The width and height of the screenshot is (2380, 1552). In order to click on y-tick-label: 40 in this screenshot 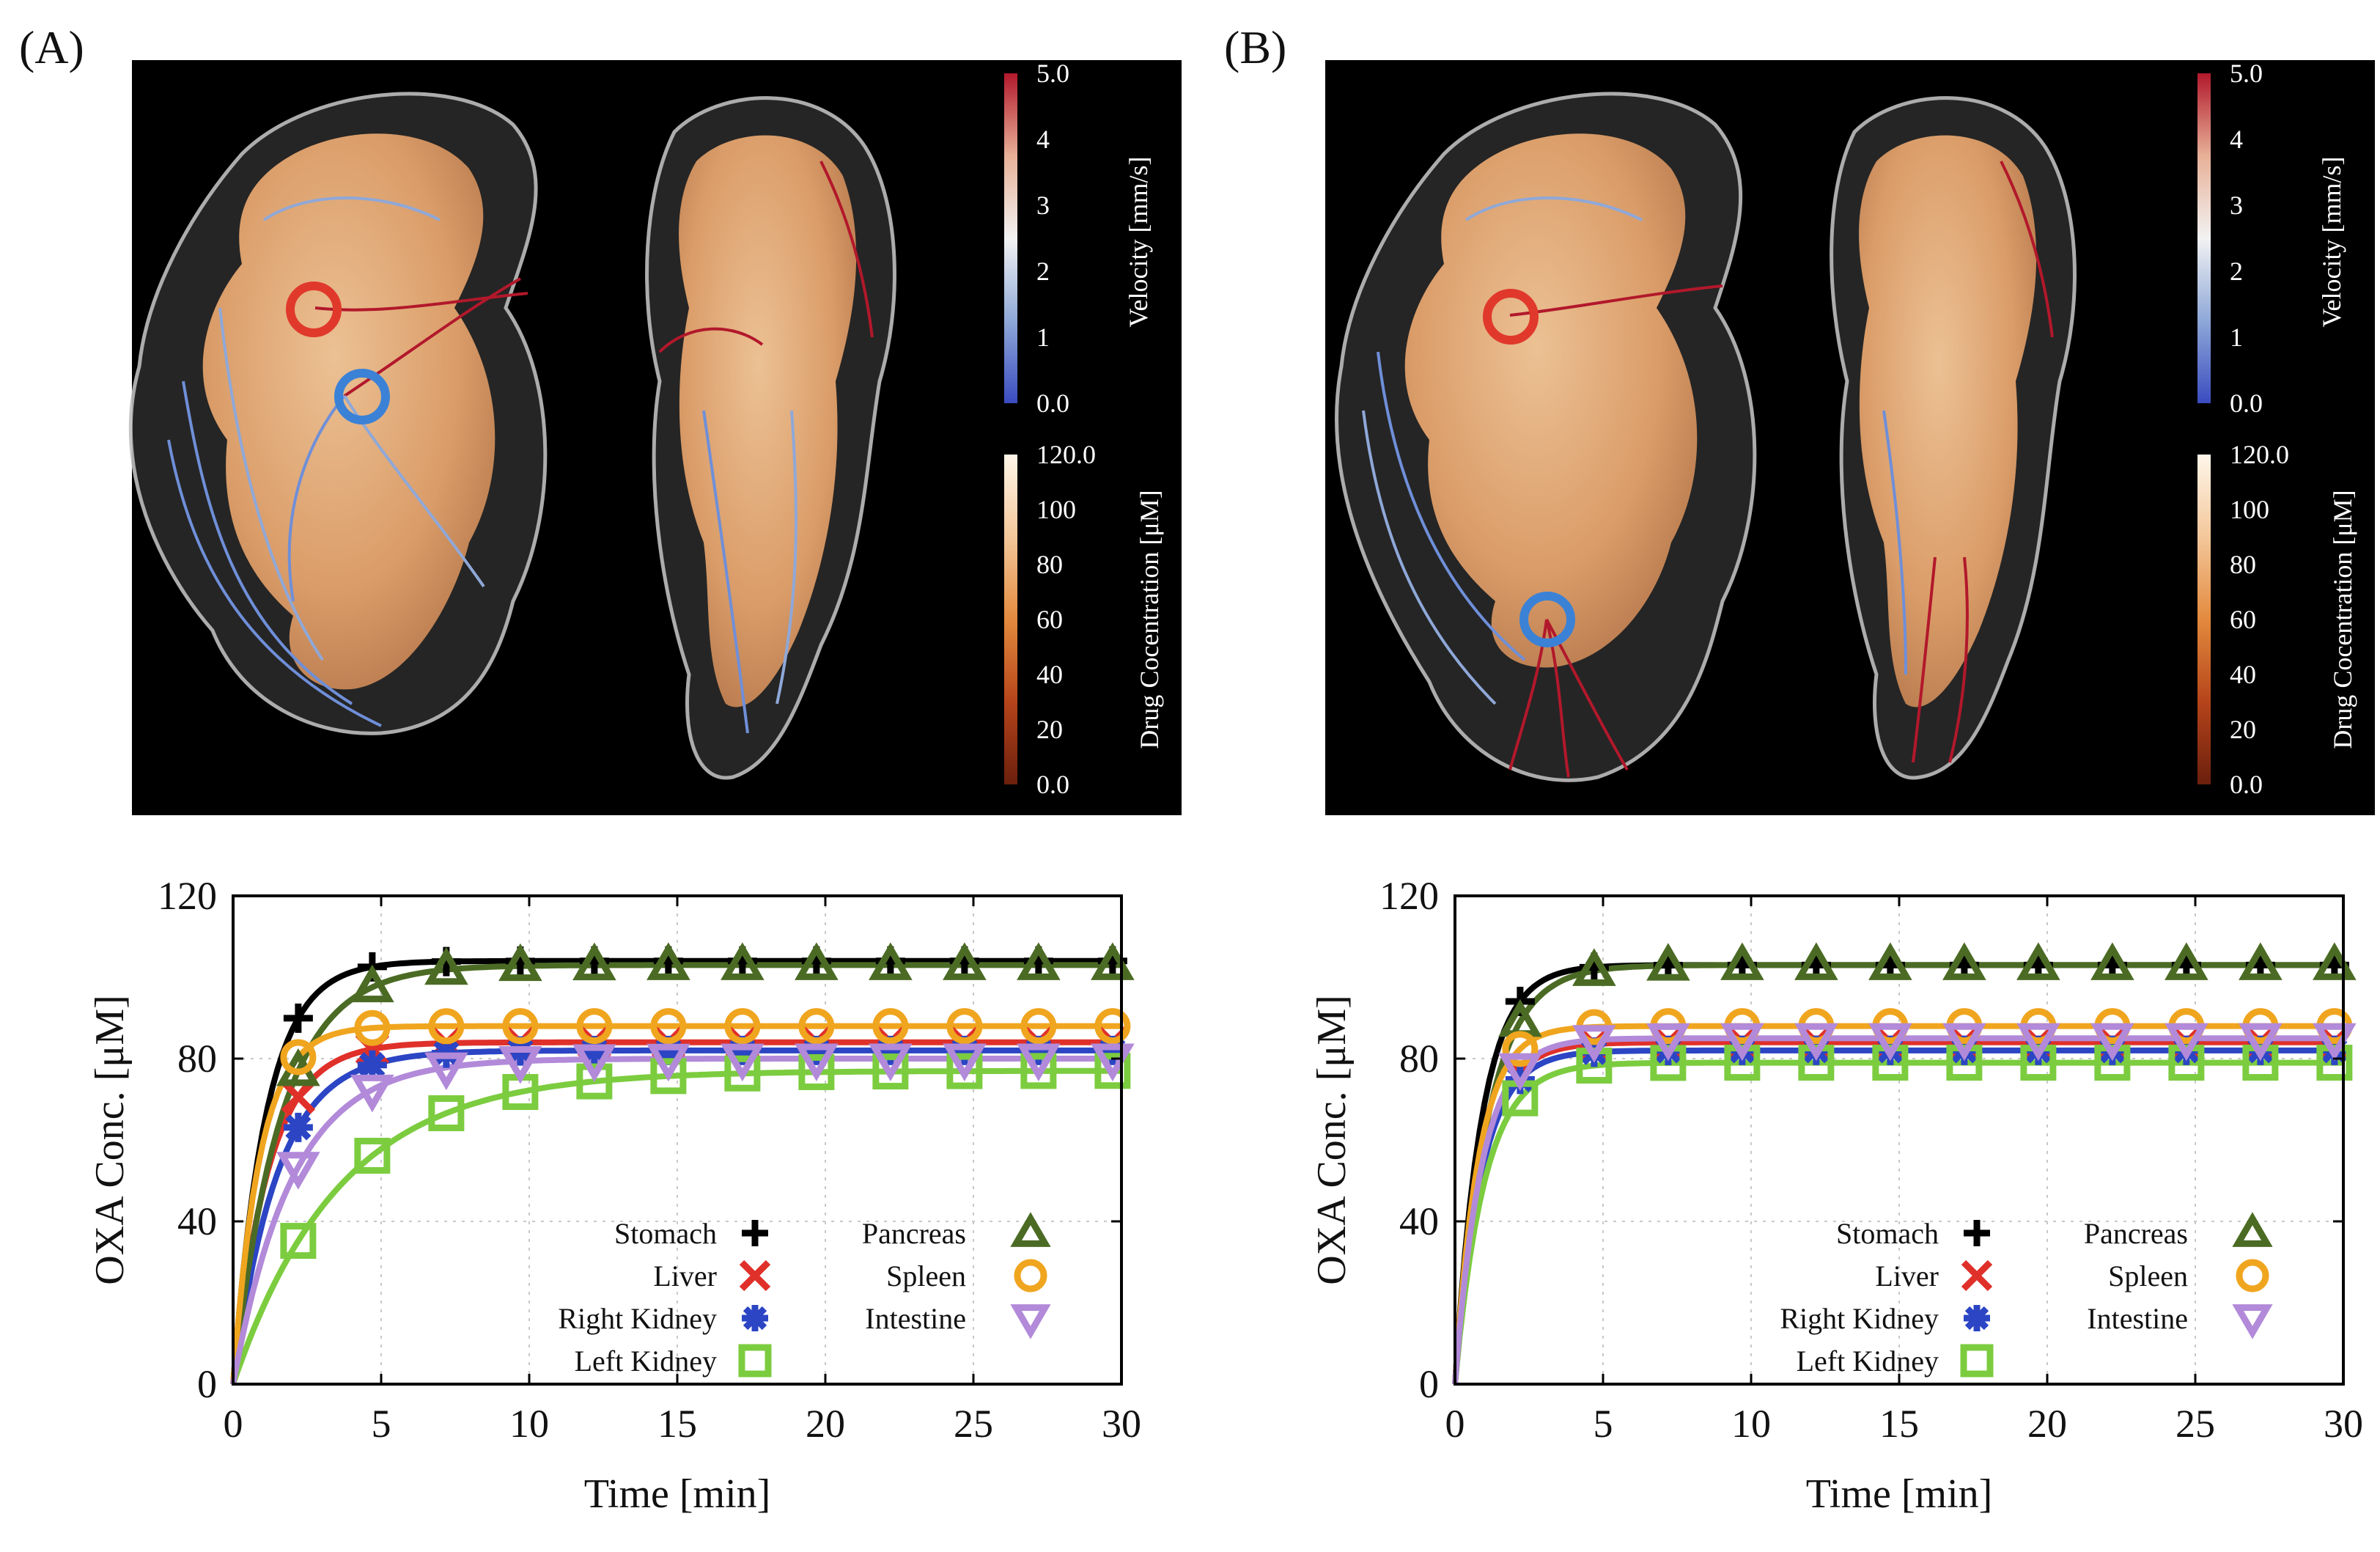, I will do `click(1419, 1221)`.